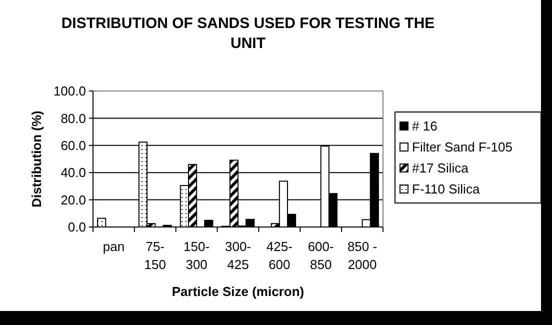 This screenshot has height=325, width=552. What do you see at coordinates (321, 255) in the screenshot?
I see `x-tick-label: 600-850` at bounding box center [321, 255].